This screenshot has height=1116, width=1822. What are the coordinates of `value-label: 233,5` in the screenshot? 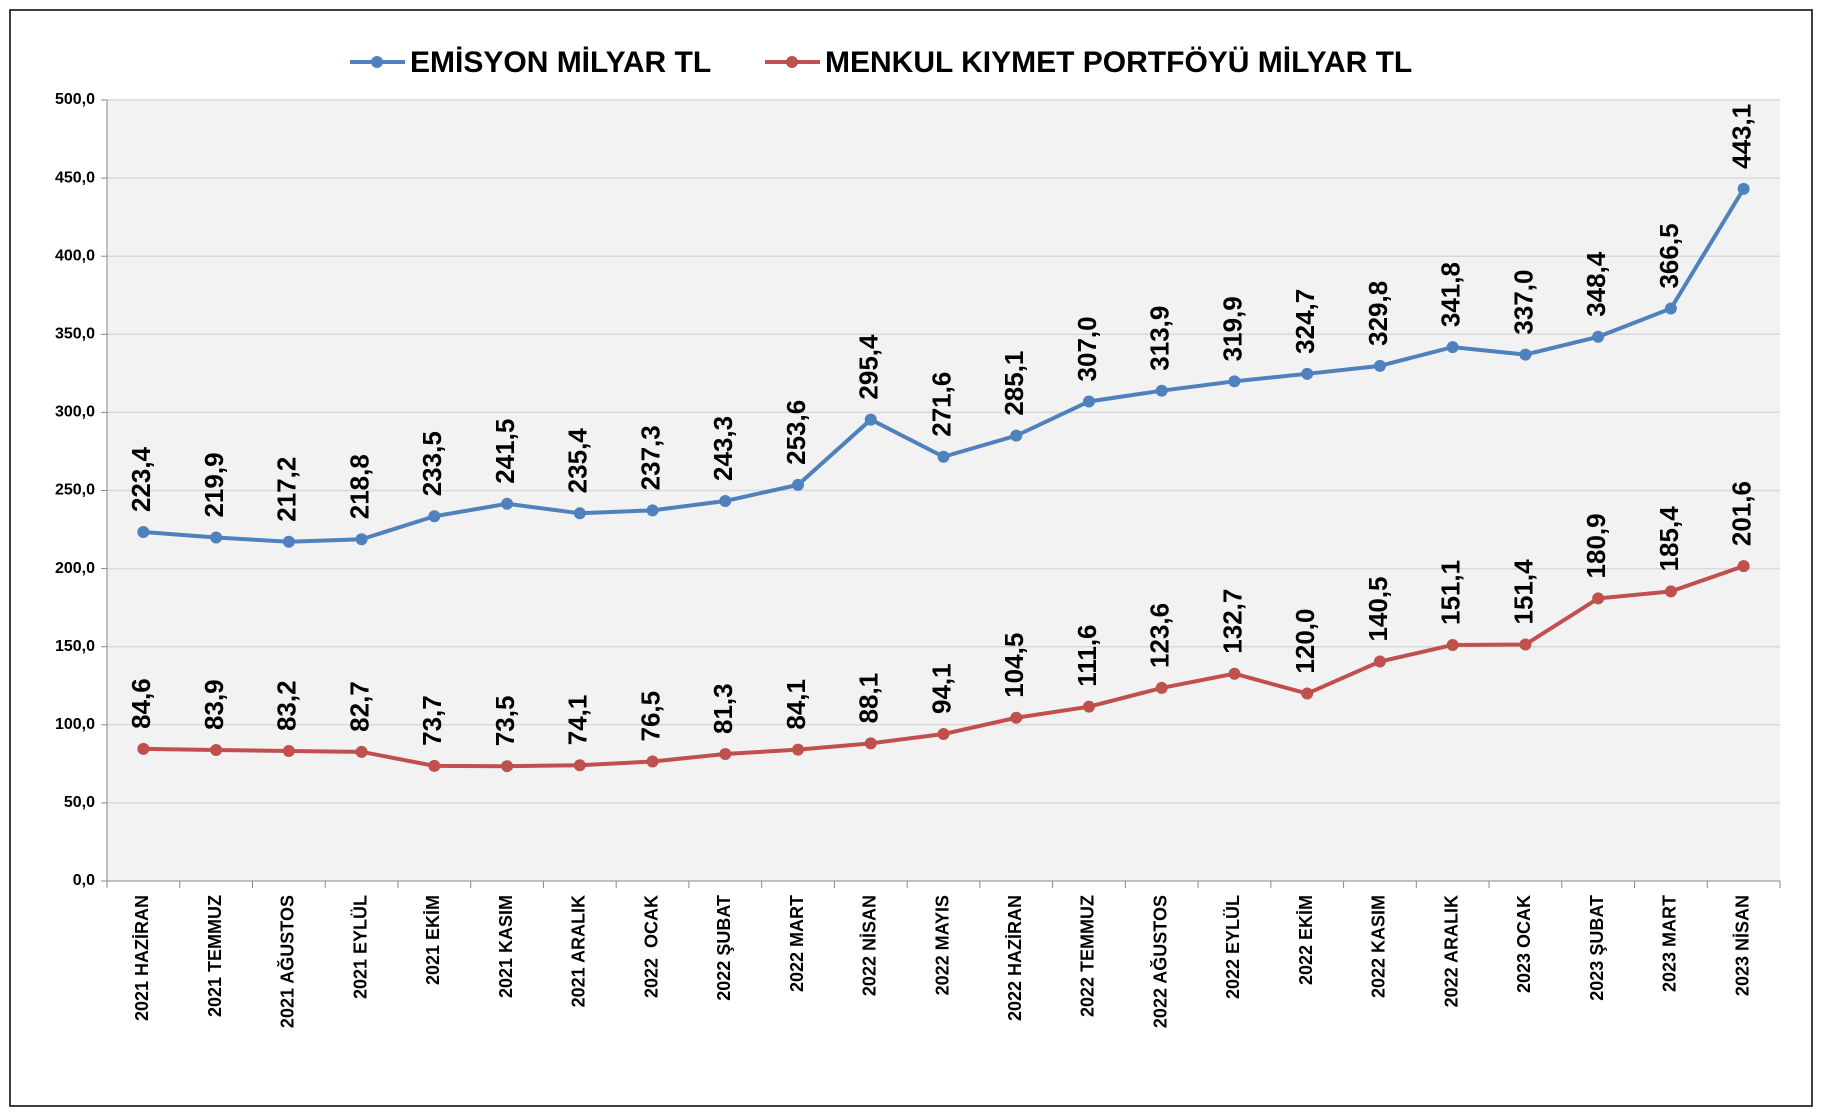 It's located at (432, 463).